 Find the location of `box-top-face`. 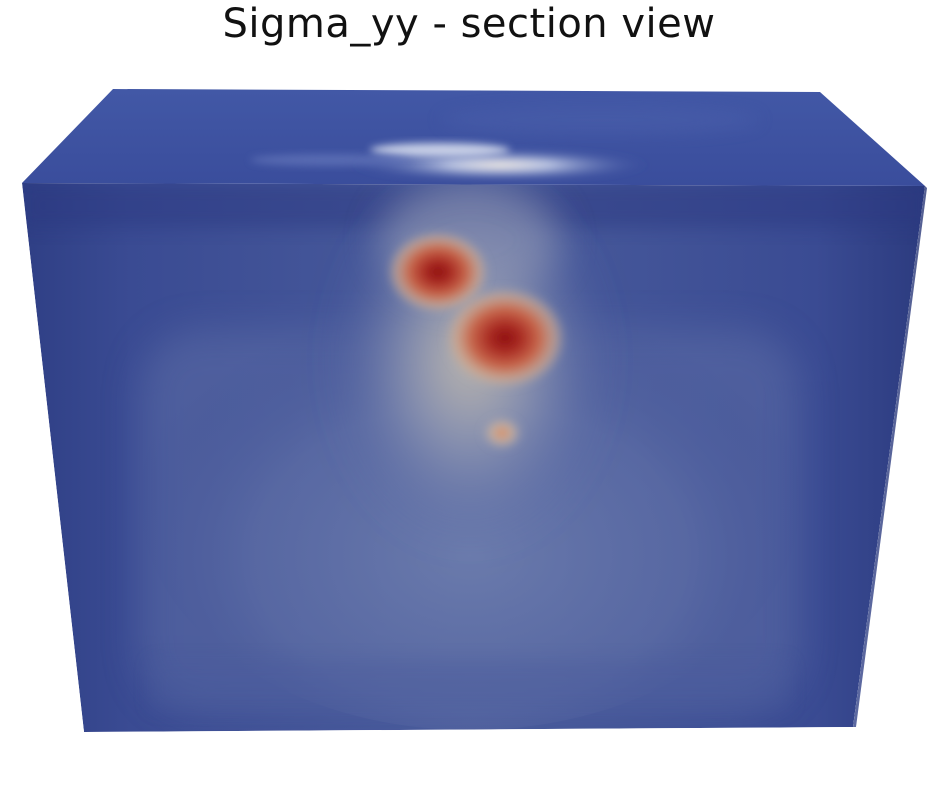

box-top-face is located at coordinates (473, 137).